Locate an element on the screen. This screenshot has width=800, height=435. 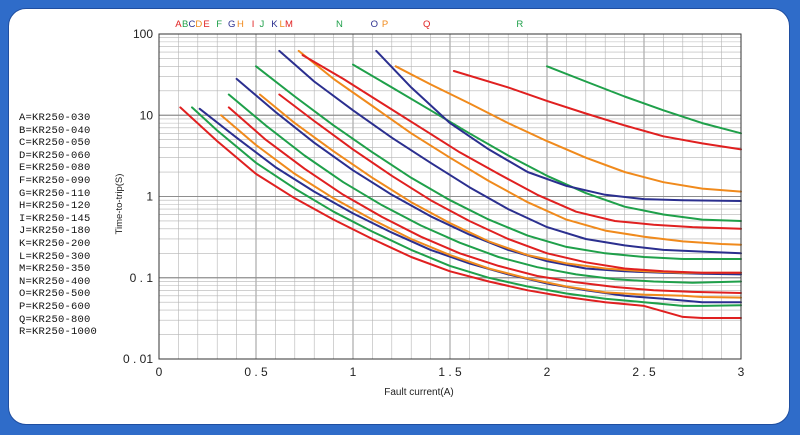
x-axis-label: Fault current(A) is located at coordinates (418, 392).